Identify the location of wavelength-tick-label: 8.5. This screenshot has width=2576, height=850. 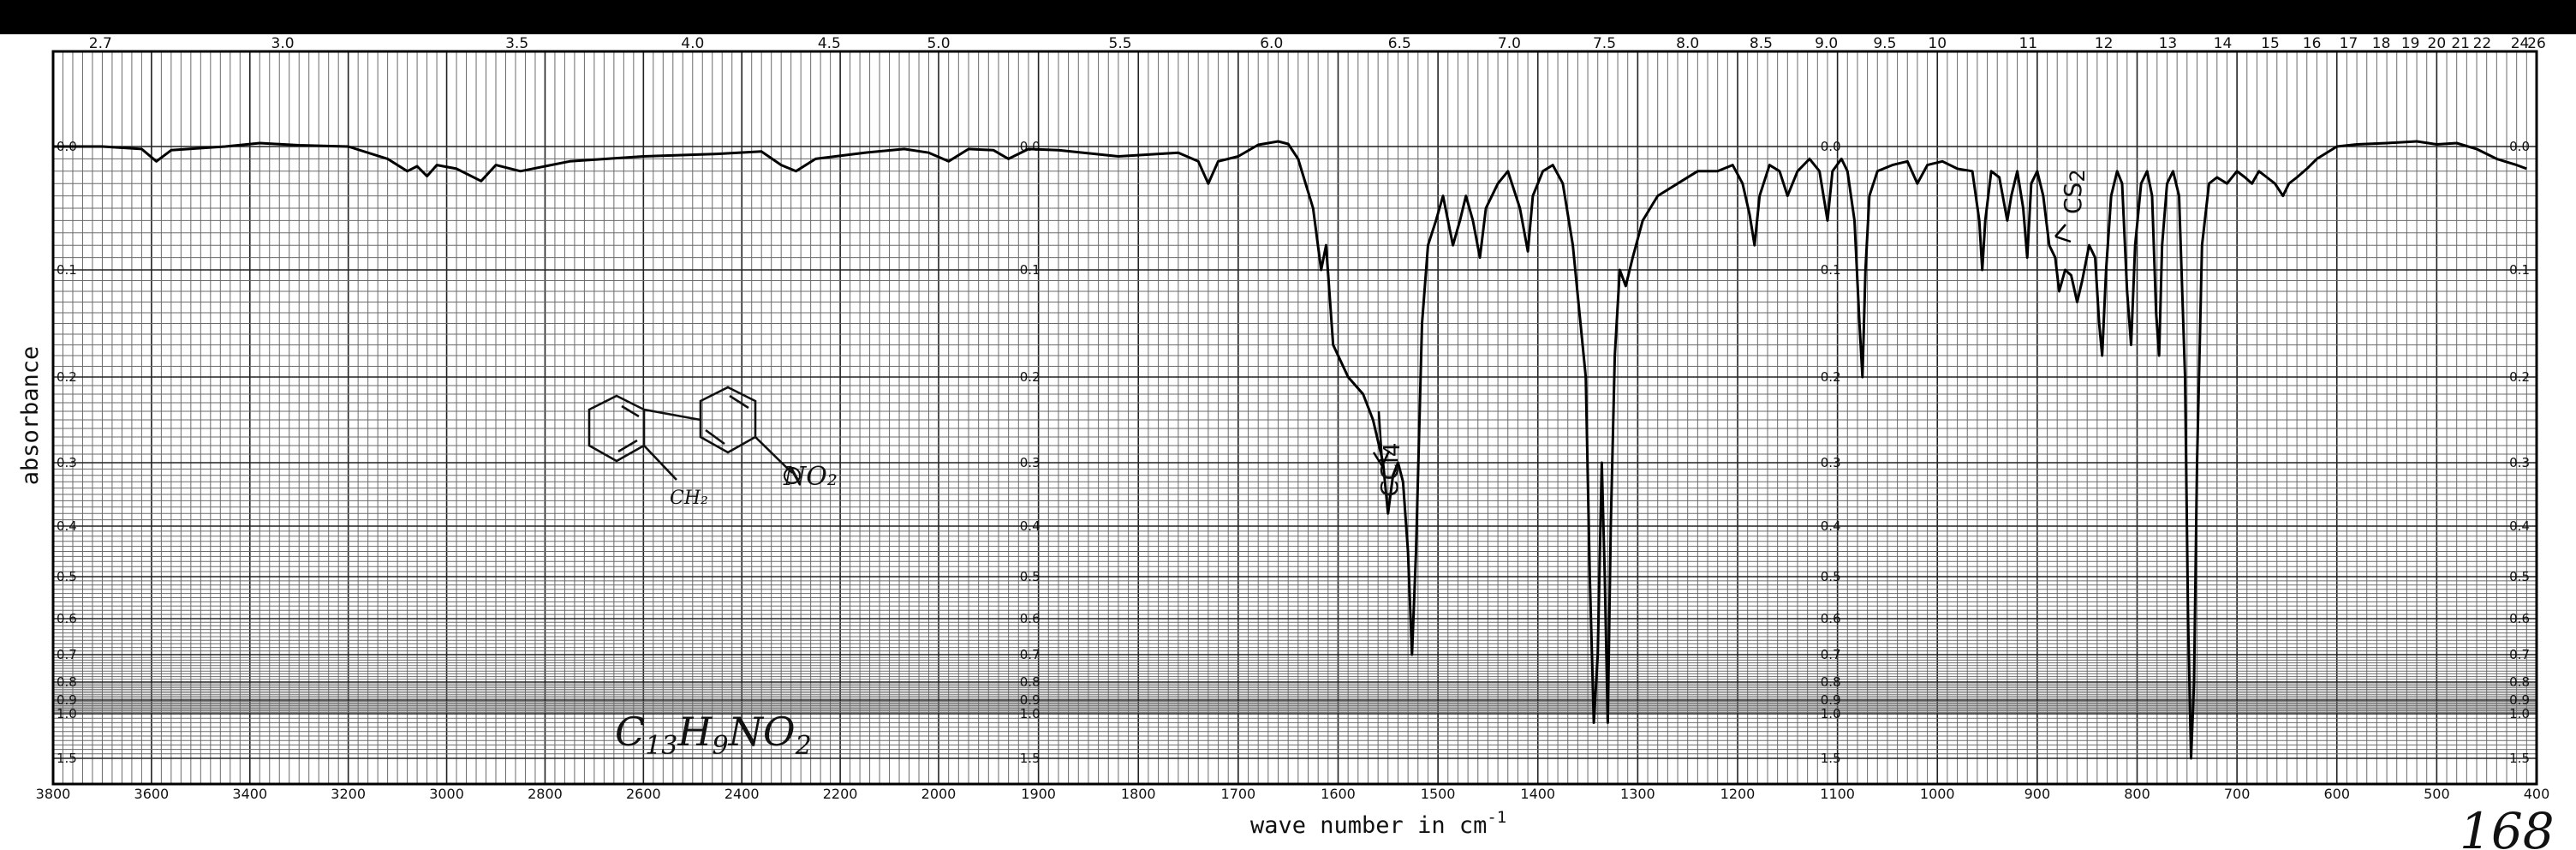
(1761, 43).